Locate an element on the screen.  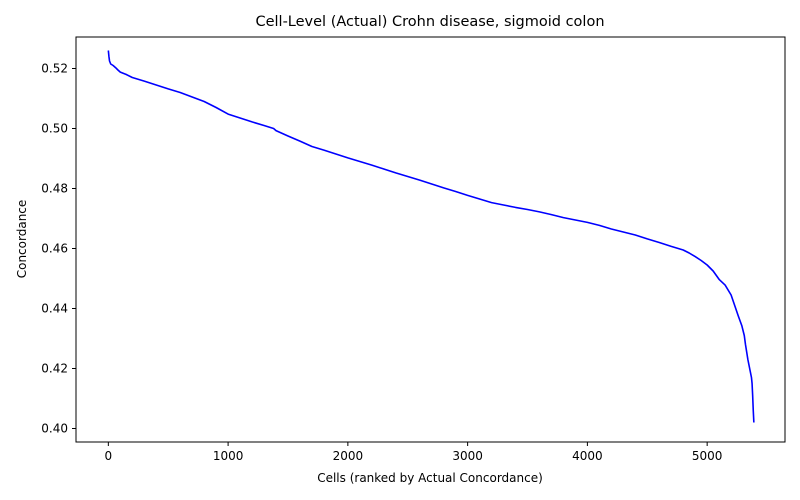
y-tick-label: 0.46 is located at coordinates (54, 249).